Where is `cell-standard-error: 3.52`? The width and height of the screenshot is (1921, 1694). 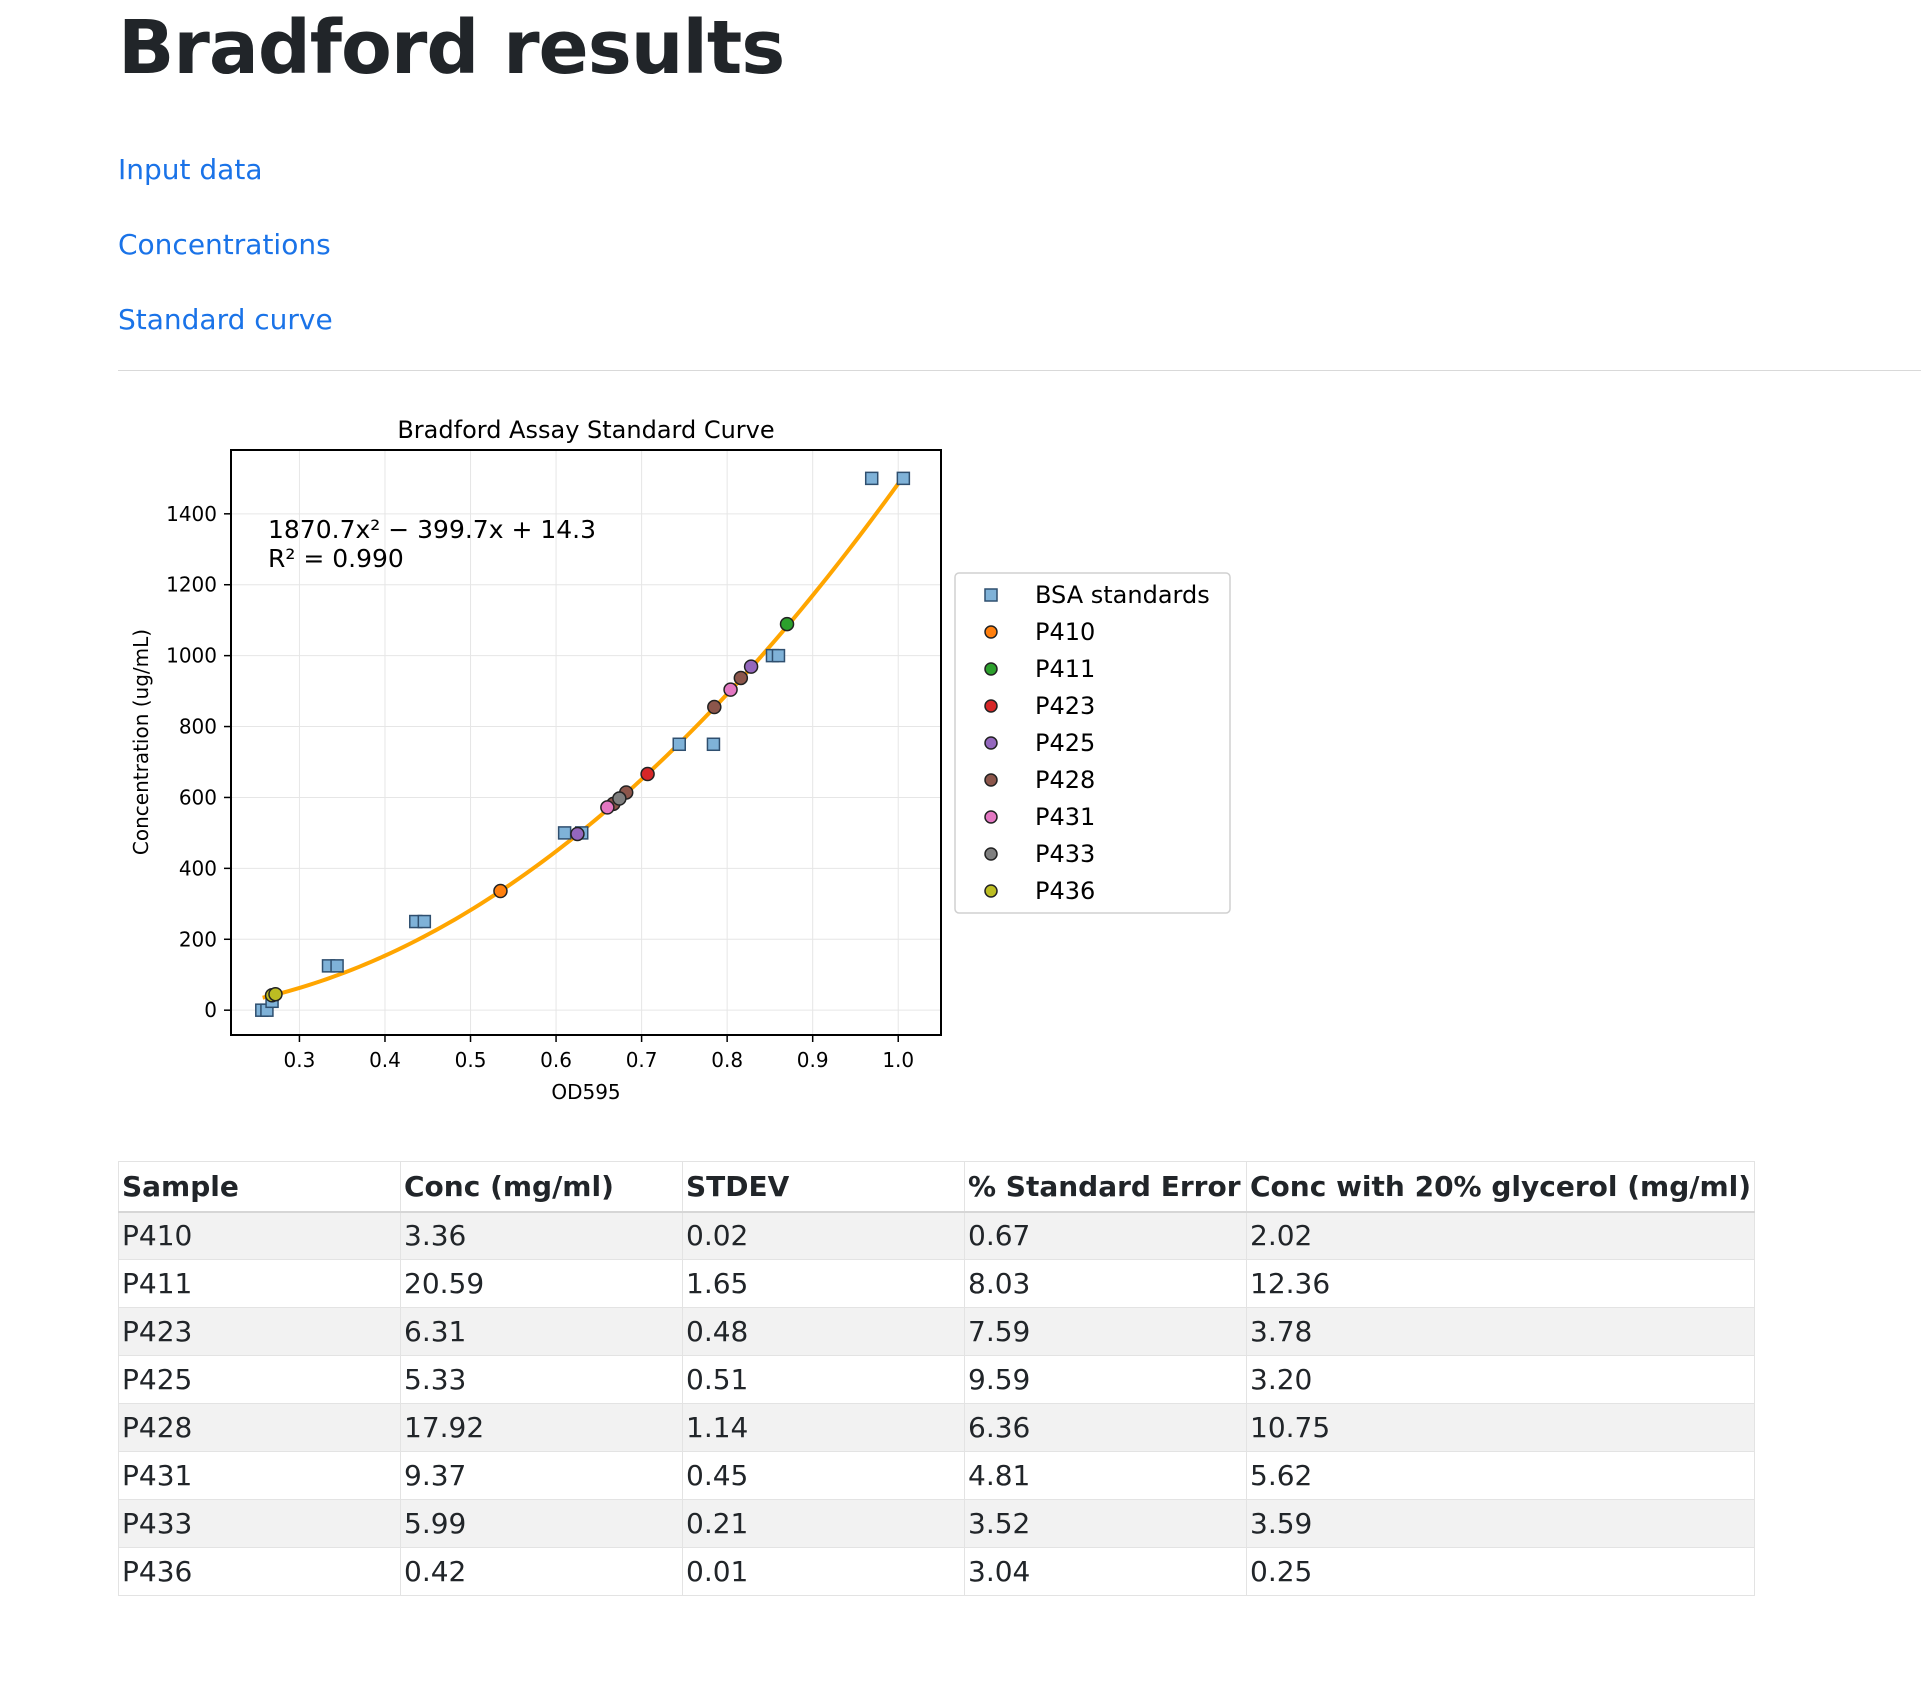 cell-standard-error: 3.52 is located at coordinates (1105, 1523).